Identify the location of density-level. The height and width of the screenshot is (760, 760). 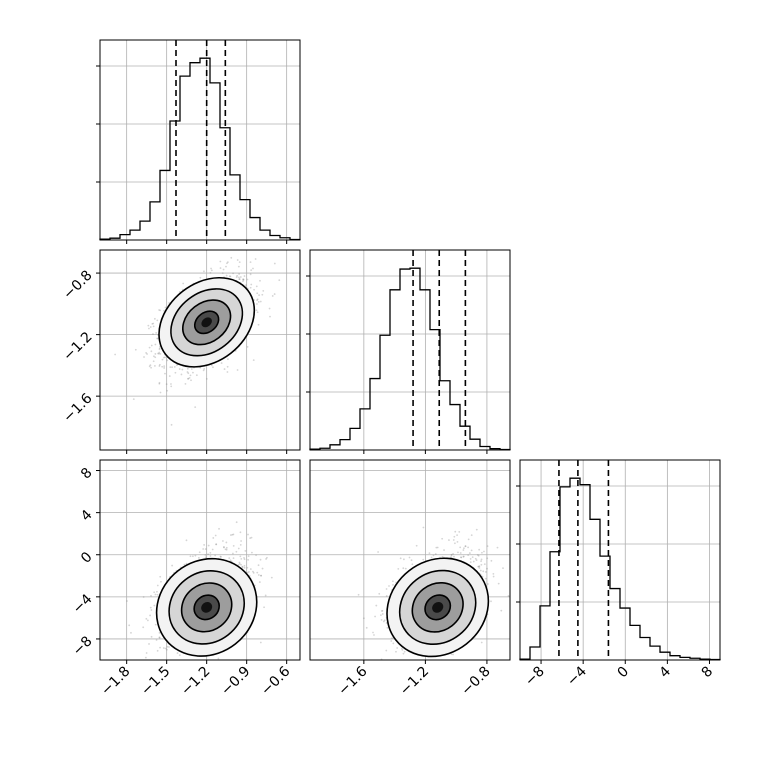
(207, 607).